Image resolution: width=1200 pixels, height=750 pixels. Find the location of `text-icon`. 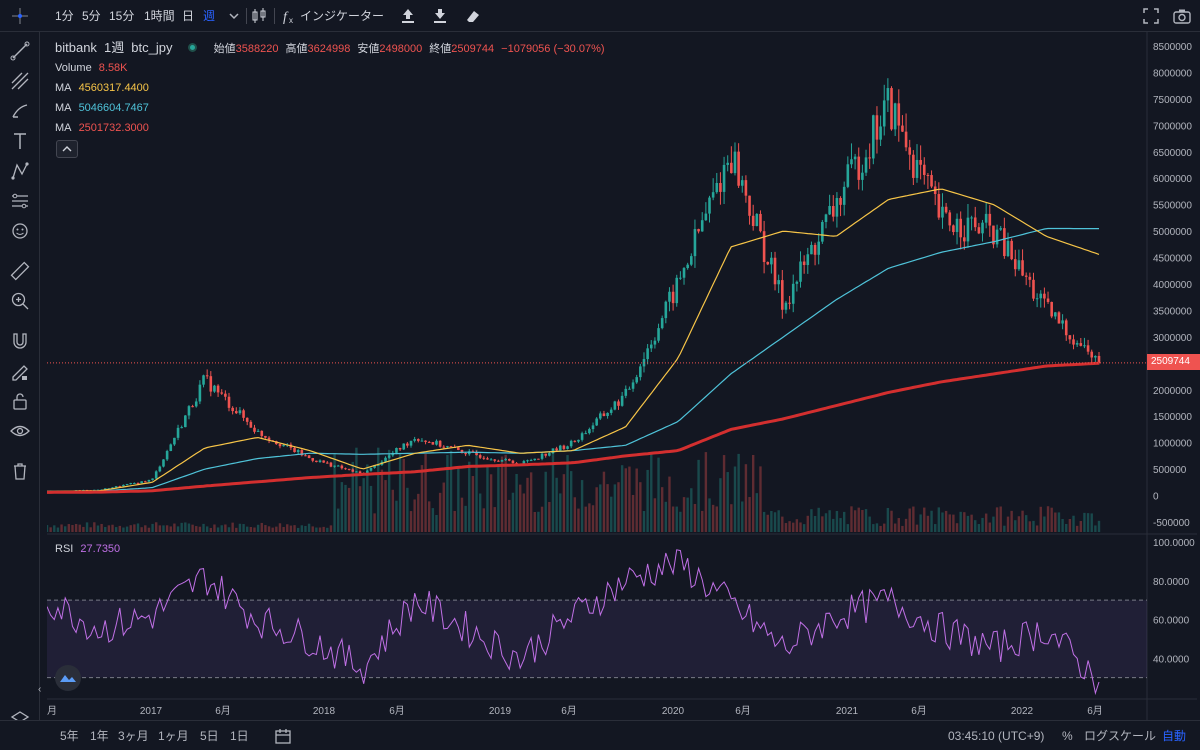

text-icon is located at coordinates (20, 141).